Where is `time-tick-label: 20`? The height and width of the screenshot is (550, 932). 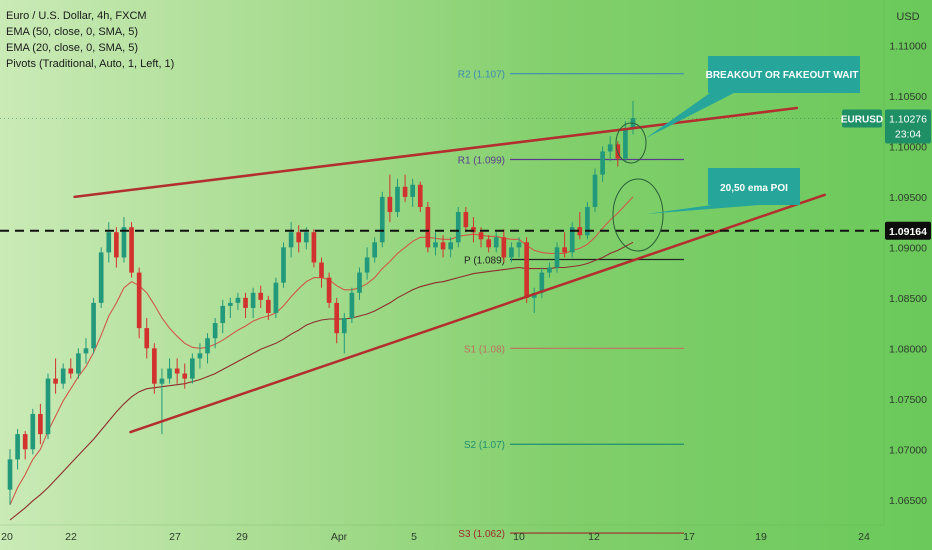
time-tick-label: 20 is located at coordinates (7, 537).